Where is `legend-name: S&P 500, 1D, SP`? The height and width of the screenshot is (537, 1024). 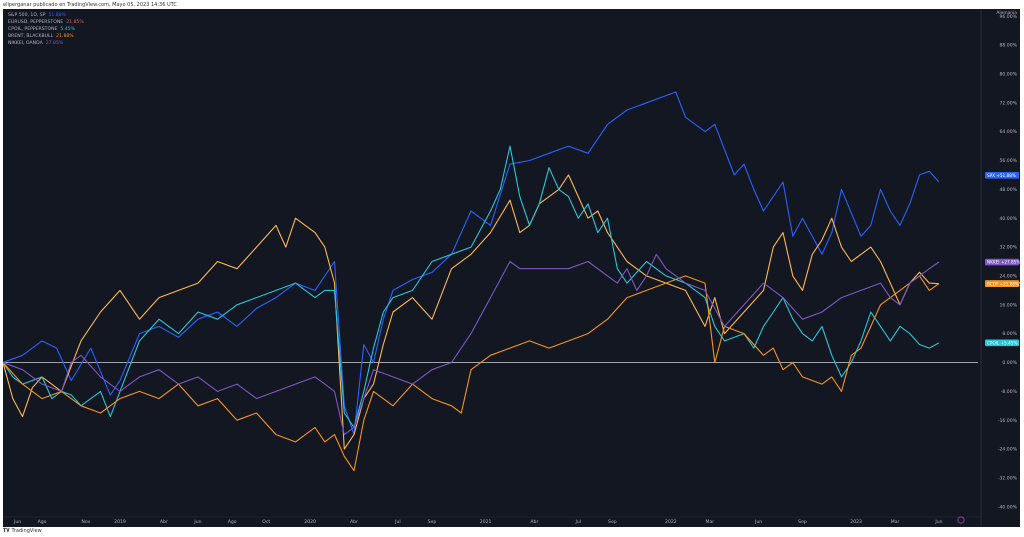
legend-name: S&P 500, 1D, SP is located at coordinates (27, 15).